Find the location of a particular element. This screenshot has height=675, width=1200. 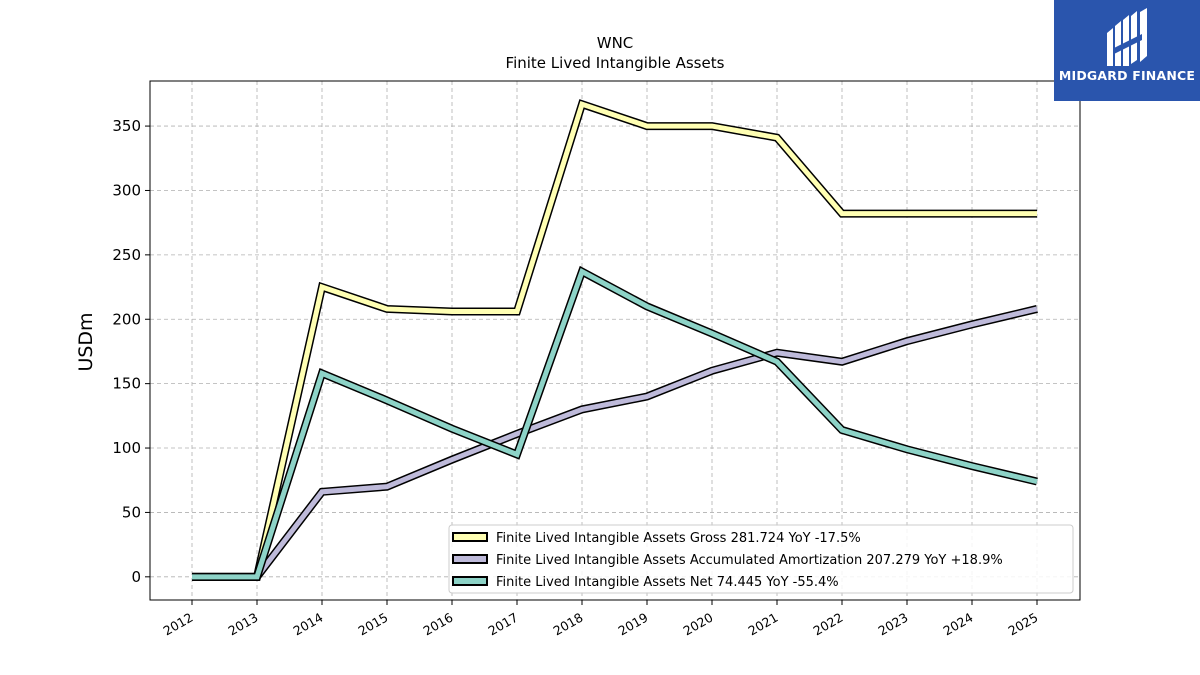

x-tick-label: 2024 is located at coordinates (957, 624).